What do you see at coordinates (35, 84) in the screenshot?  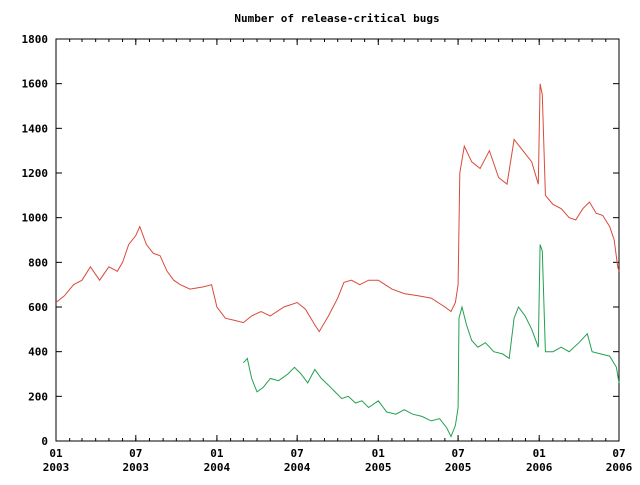 I see `y-tick-label: 1600` at bounding box center [35, 84].